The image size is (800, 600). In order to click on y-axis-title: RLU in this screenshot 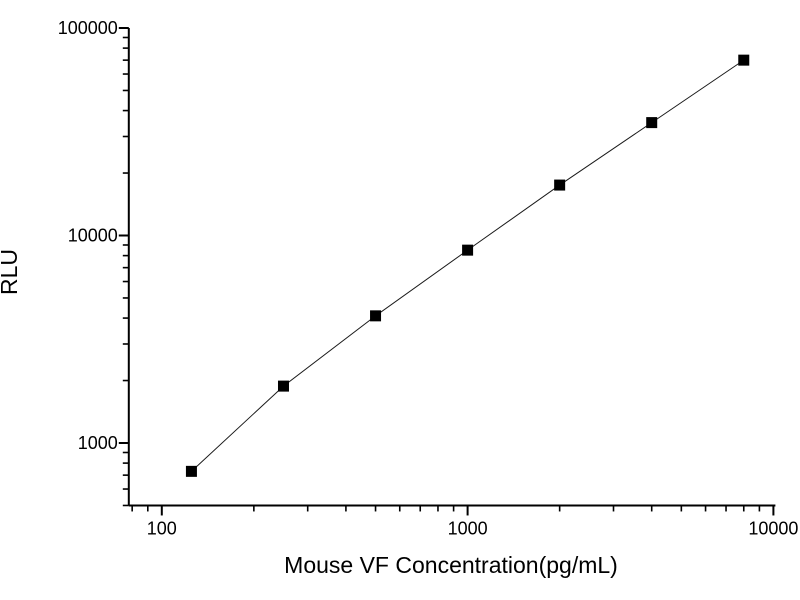, I will do `click(11, 272)`.